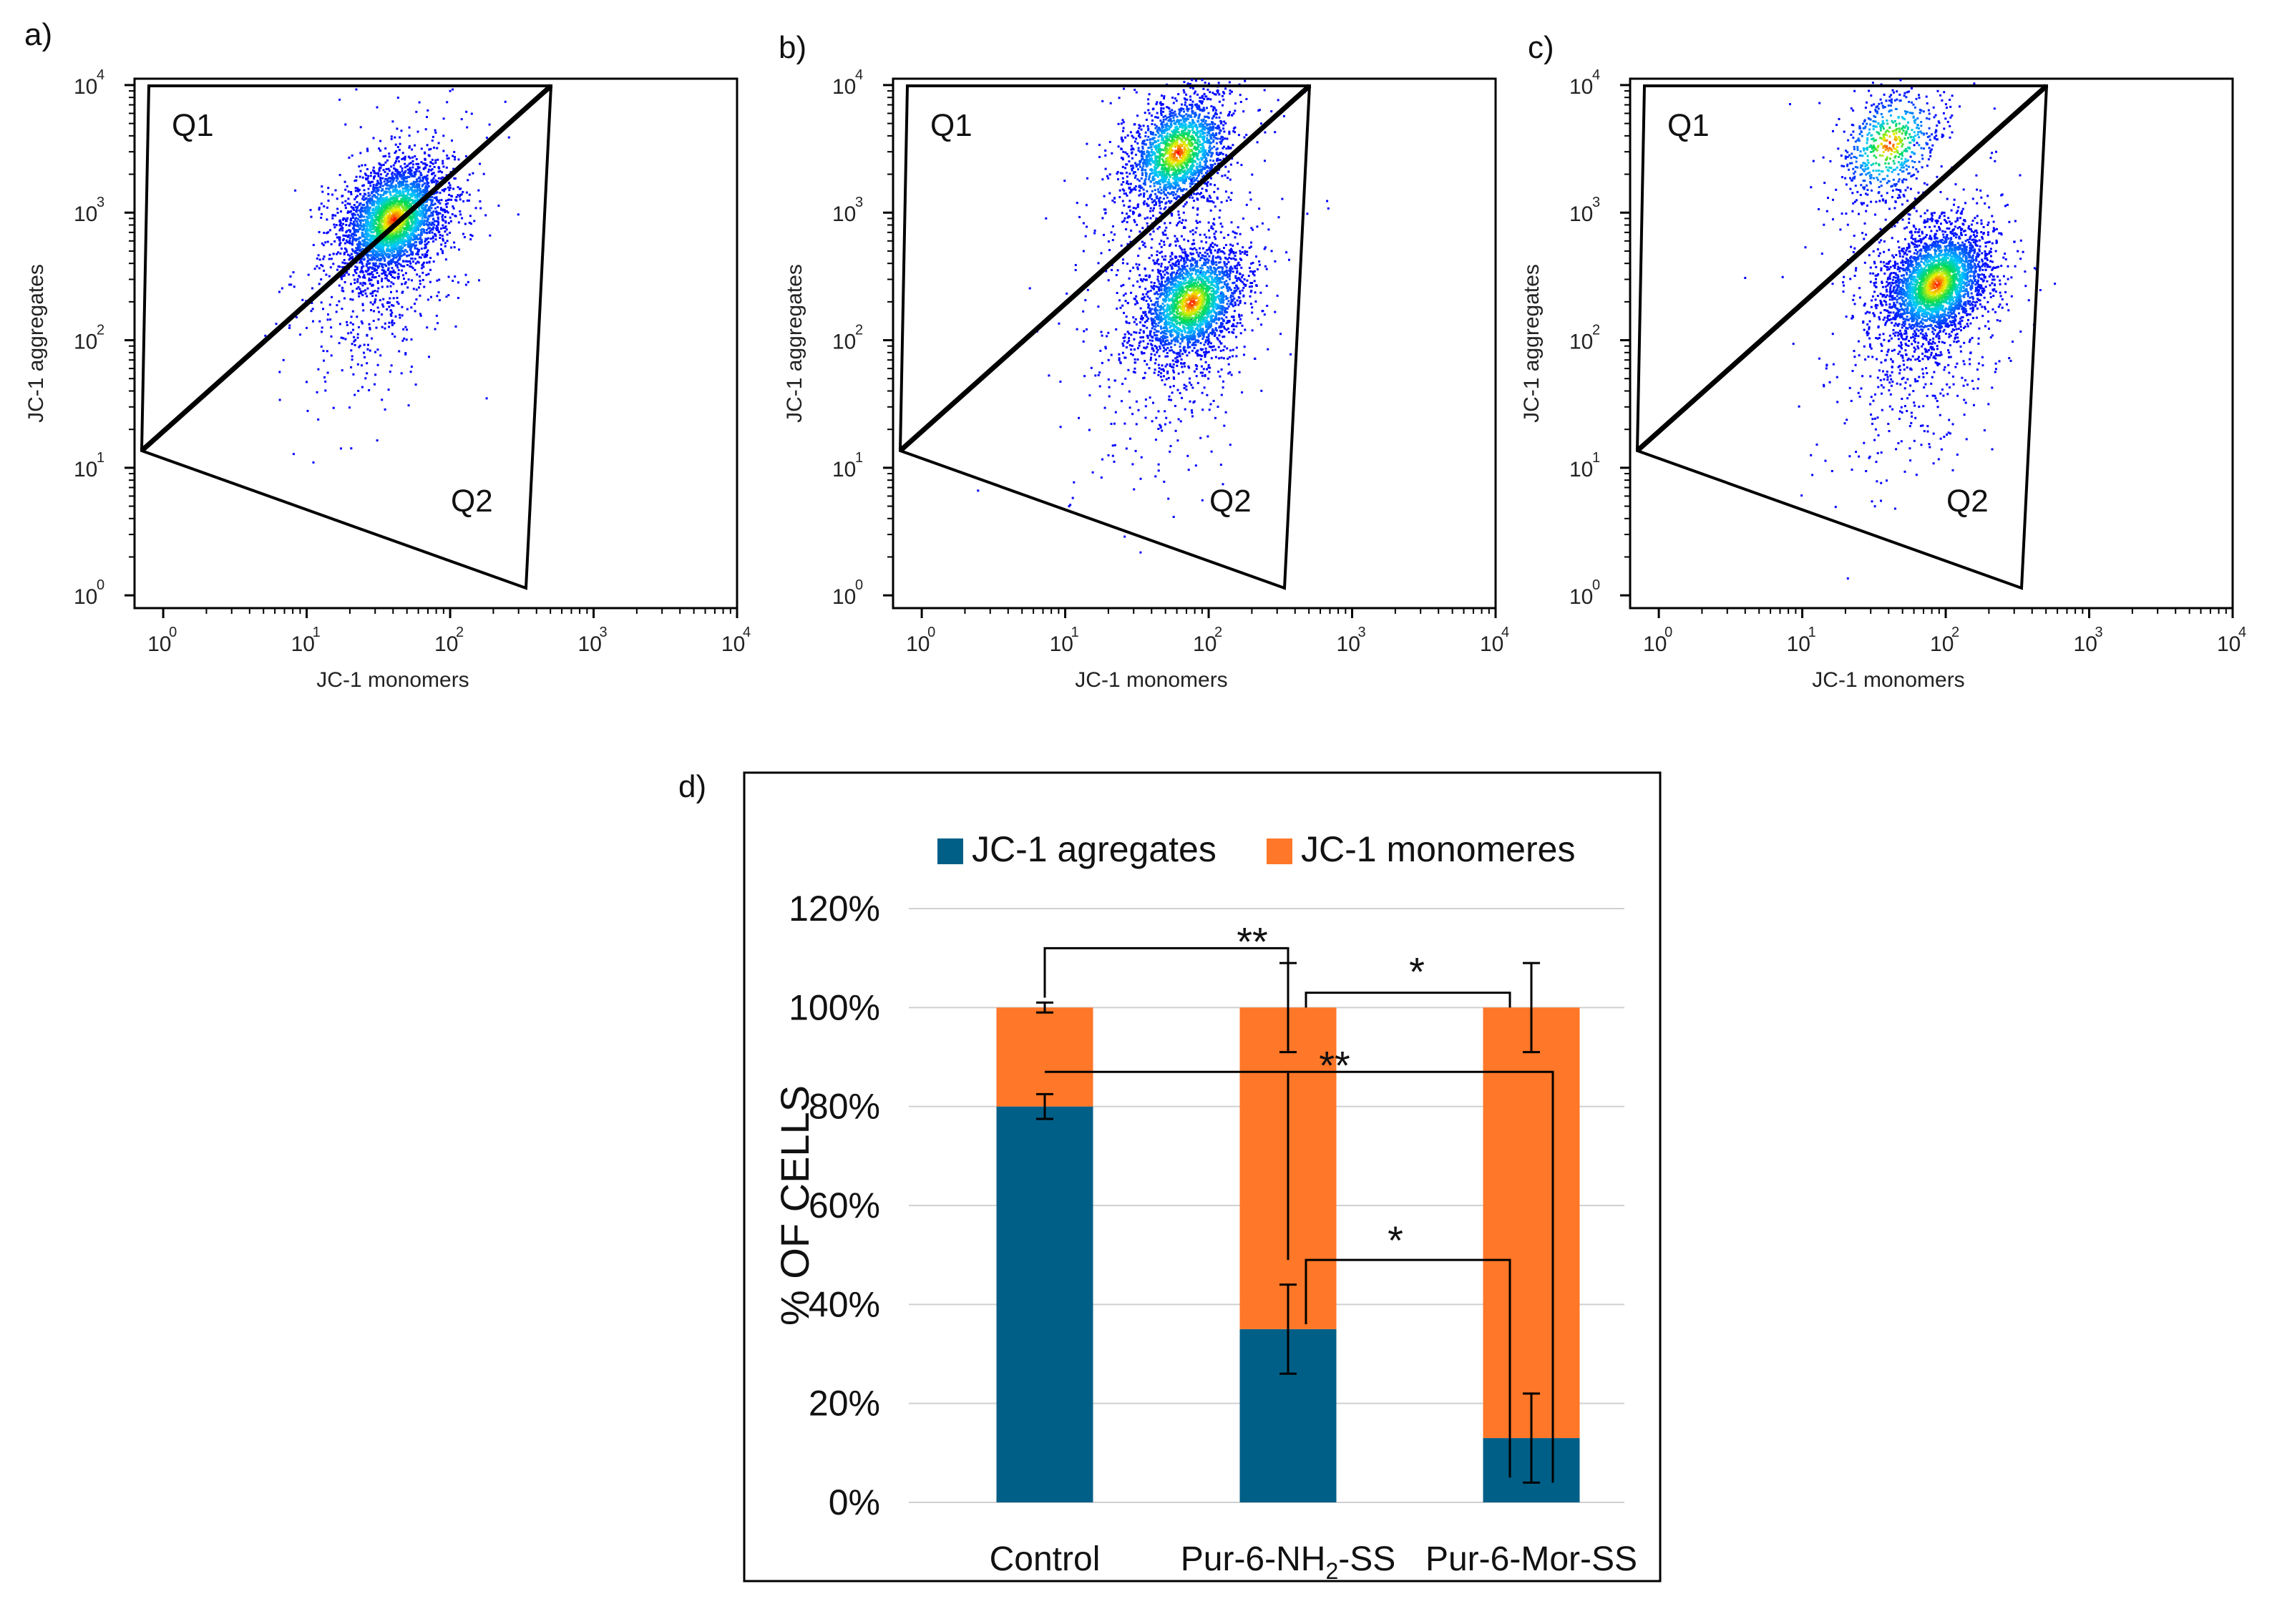 Image resolution: width=2272 pixels, height=1624 pixels. Describe the element at coordinates (36, 343) in the screenshot. I see `y-axis-label: JC-1 aggregates` at that location.